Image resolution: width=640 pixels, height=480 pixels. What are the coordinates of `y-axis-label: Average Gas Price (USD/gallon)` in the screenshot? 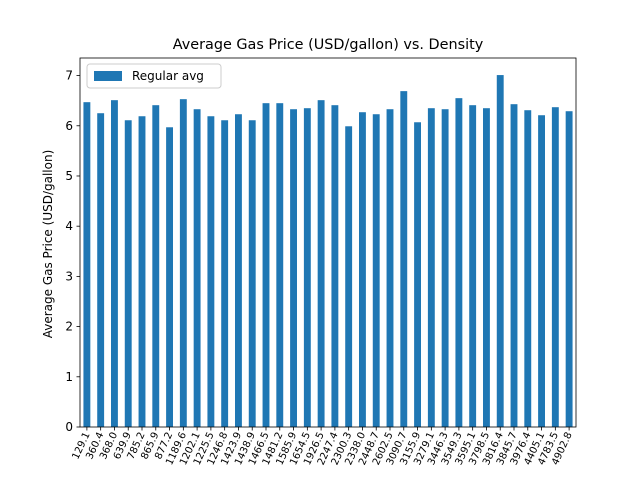 It's located at (48, 244).